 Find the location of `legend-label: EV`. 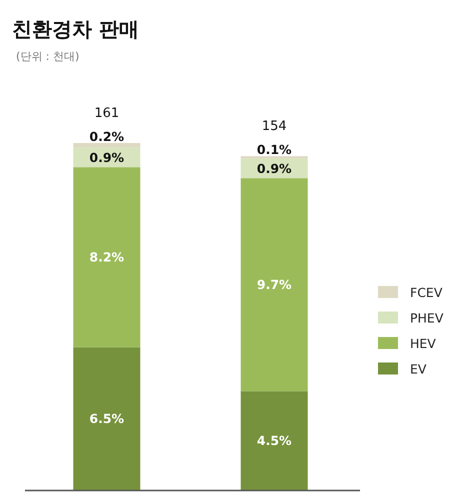

legend-label: EV is located at coordinates (418, 369).